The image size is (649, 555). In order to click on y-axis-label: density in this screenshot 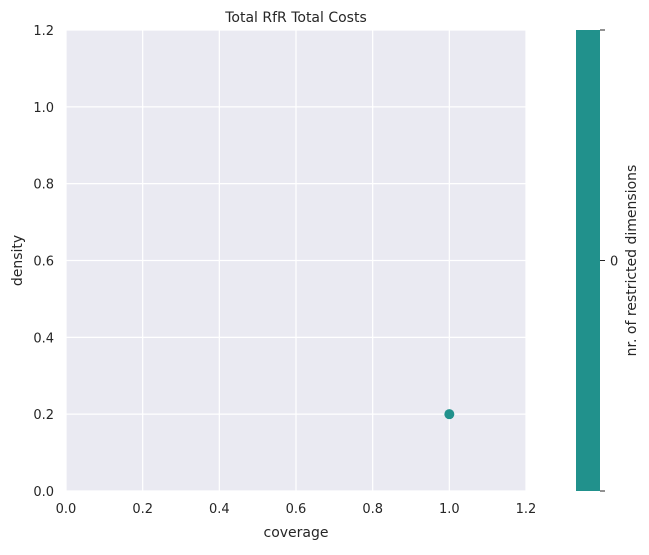, I will do `click(18, 260)`.